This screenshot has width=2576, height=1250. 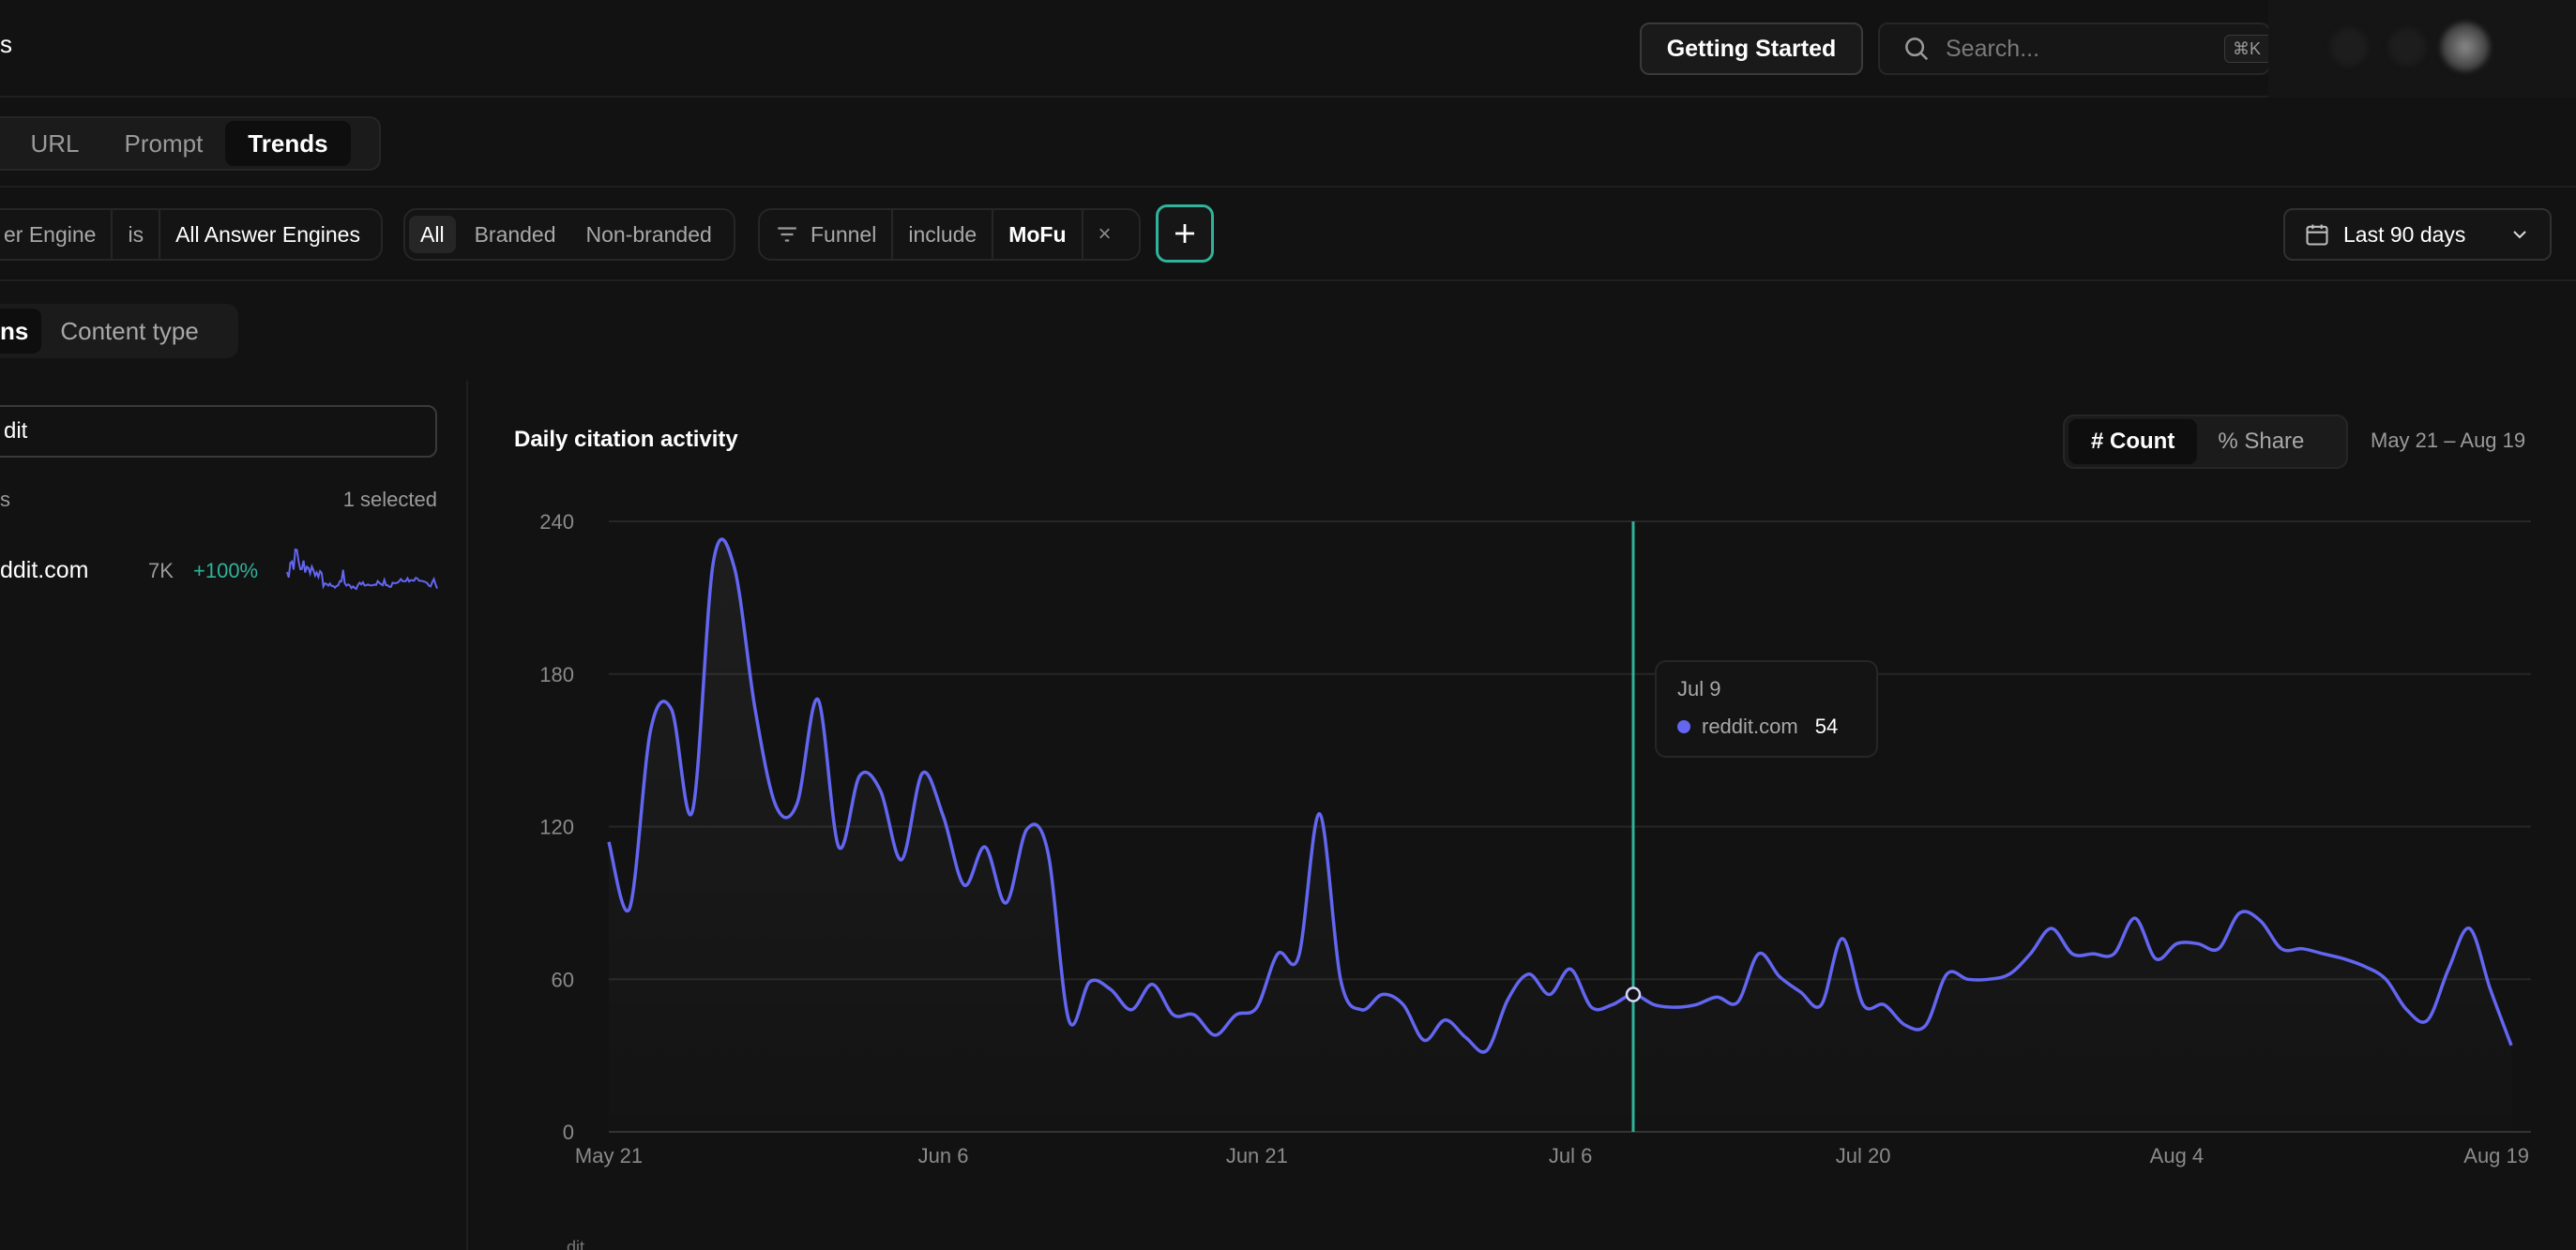 I want to click on bottom-fragment: dit, so click(x=576, y=1244).